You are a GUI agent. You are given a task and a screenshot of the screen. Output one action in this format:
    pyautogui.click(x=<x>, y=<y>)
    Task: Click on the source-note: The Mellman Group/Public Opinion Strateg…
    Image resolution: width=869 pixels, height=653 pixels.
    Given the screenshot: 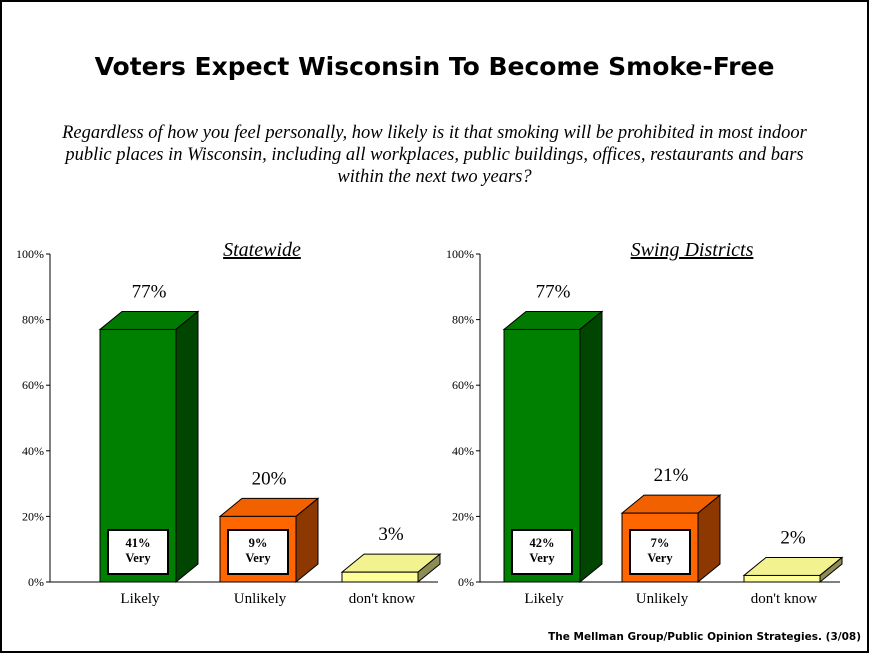 What is the action you would take?
    pyautogui.click(x=704, y=637)
    